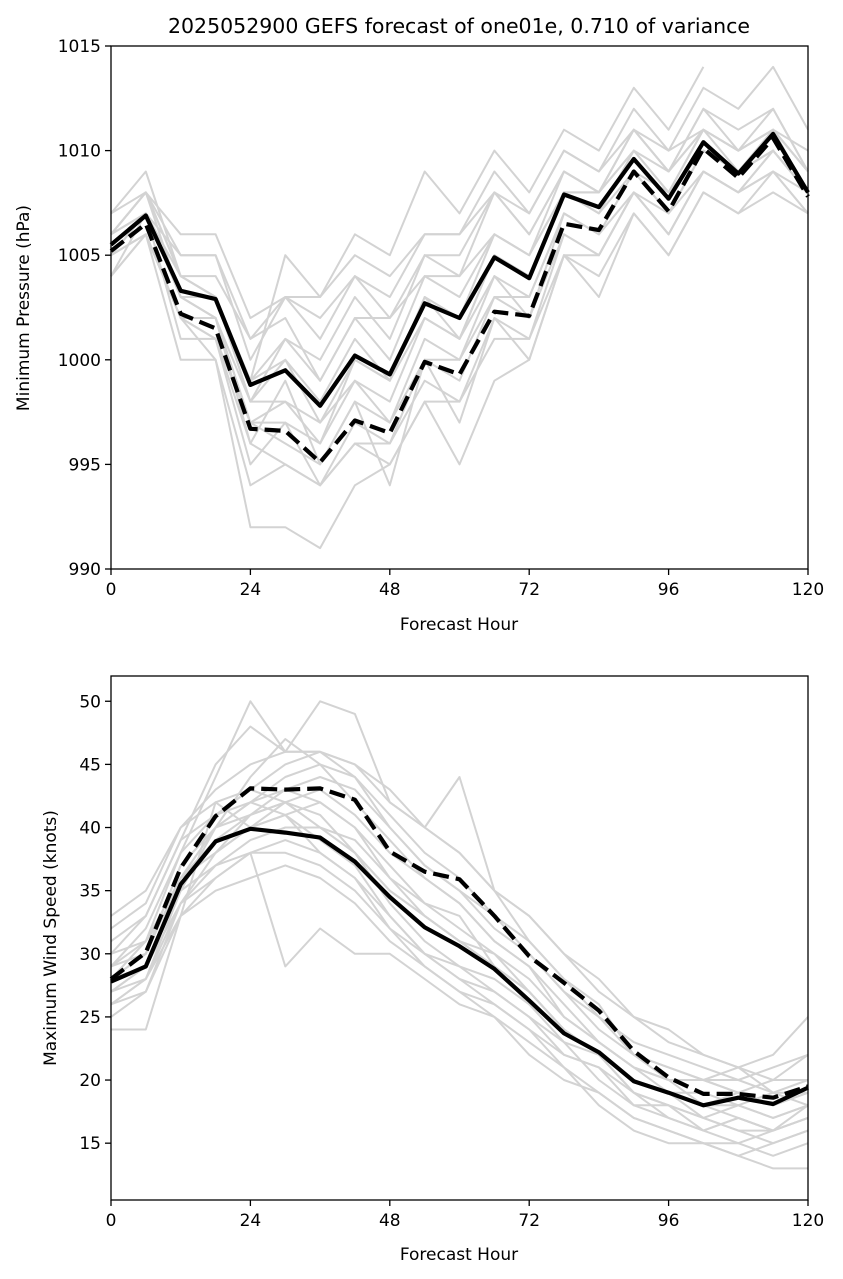 Image resolution: width=843 pixels, height=1279 pixels. I want to click on pressure-y-tick-label: 995, so click(85, 465).